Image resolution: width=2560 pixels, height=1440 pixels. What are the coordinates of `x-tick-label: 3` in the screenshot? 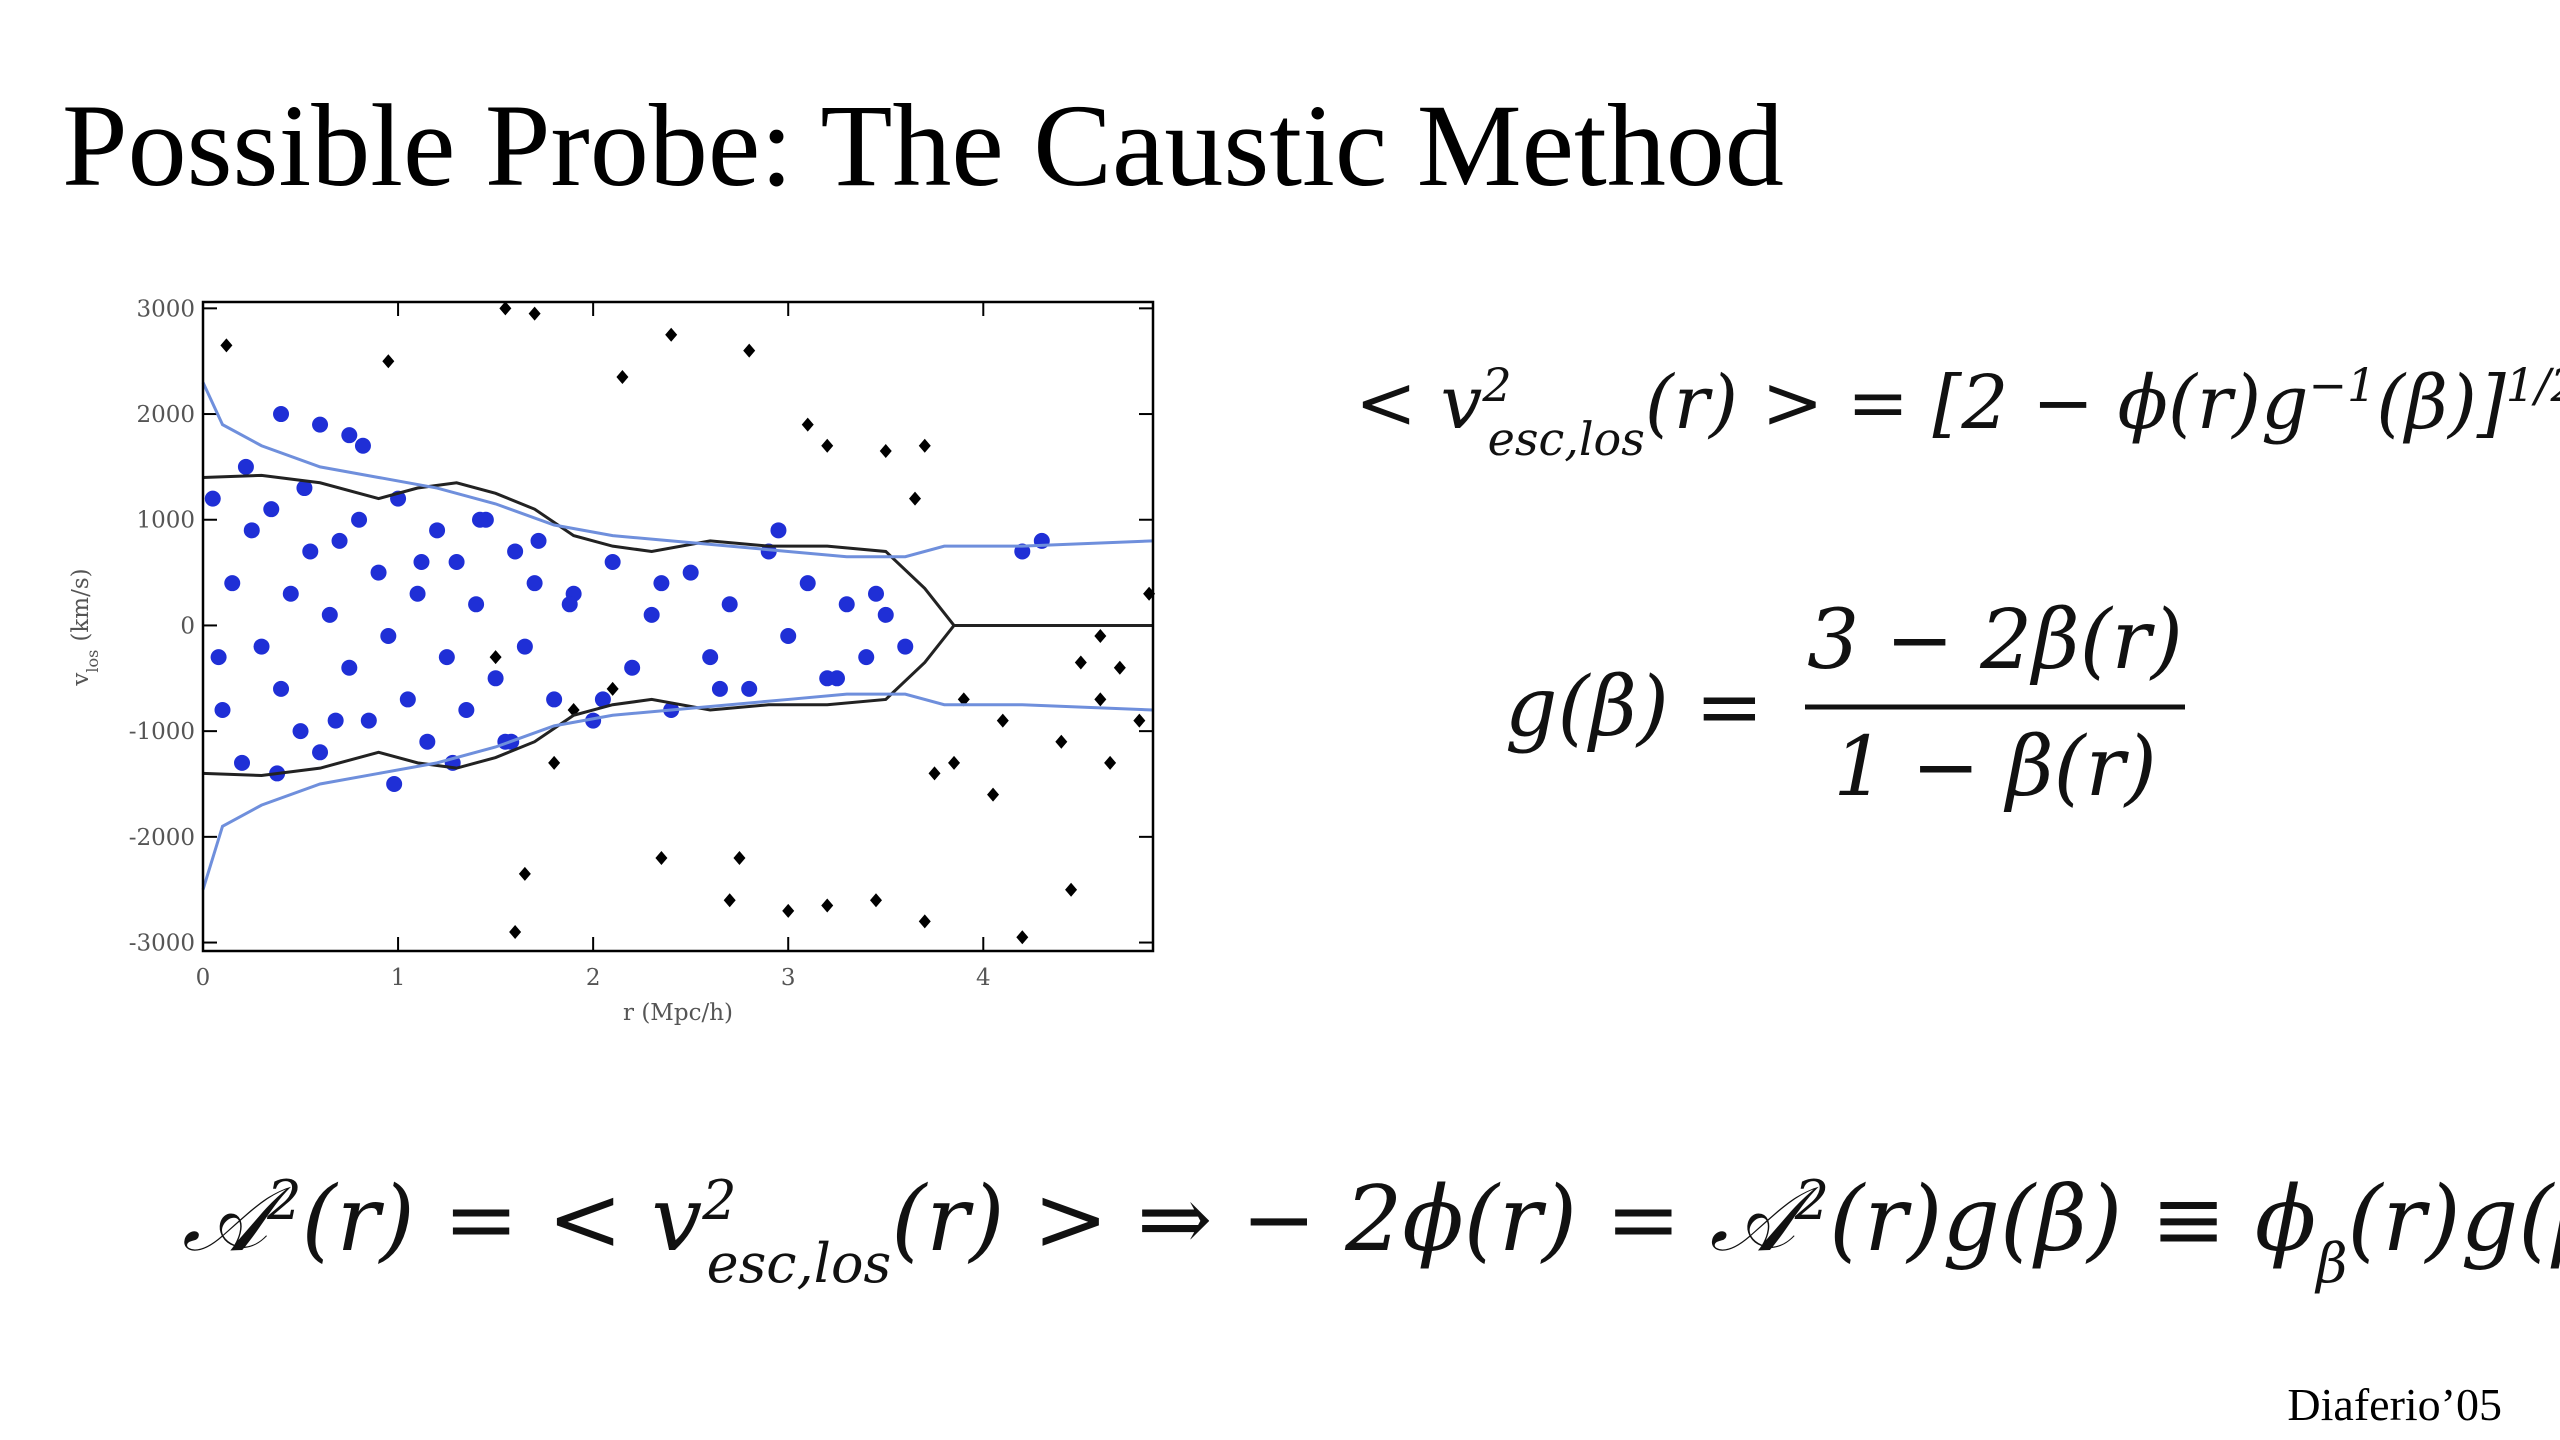 It's located at (788, 978).